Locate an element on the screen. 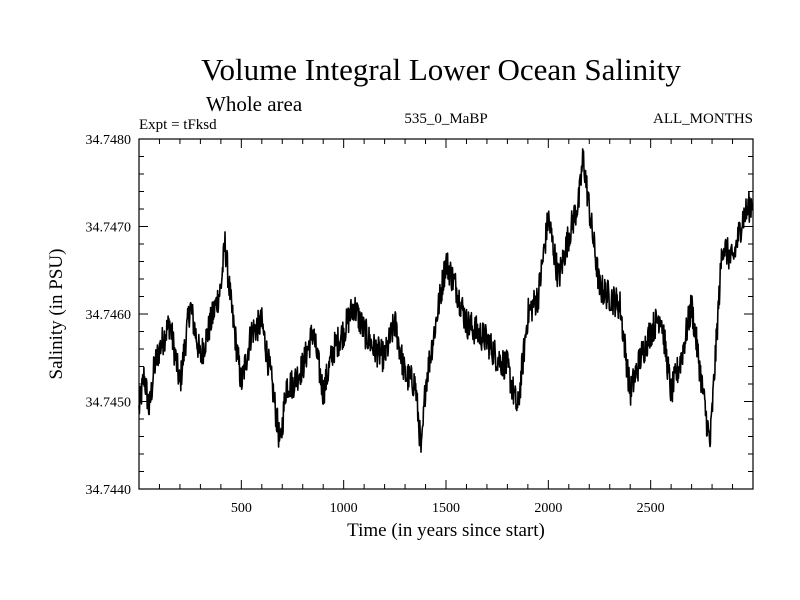 The width and height of the screenshot is (800, 600). x-tick-label: 1000 is located at coordinates (344, 508).